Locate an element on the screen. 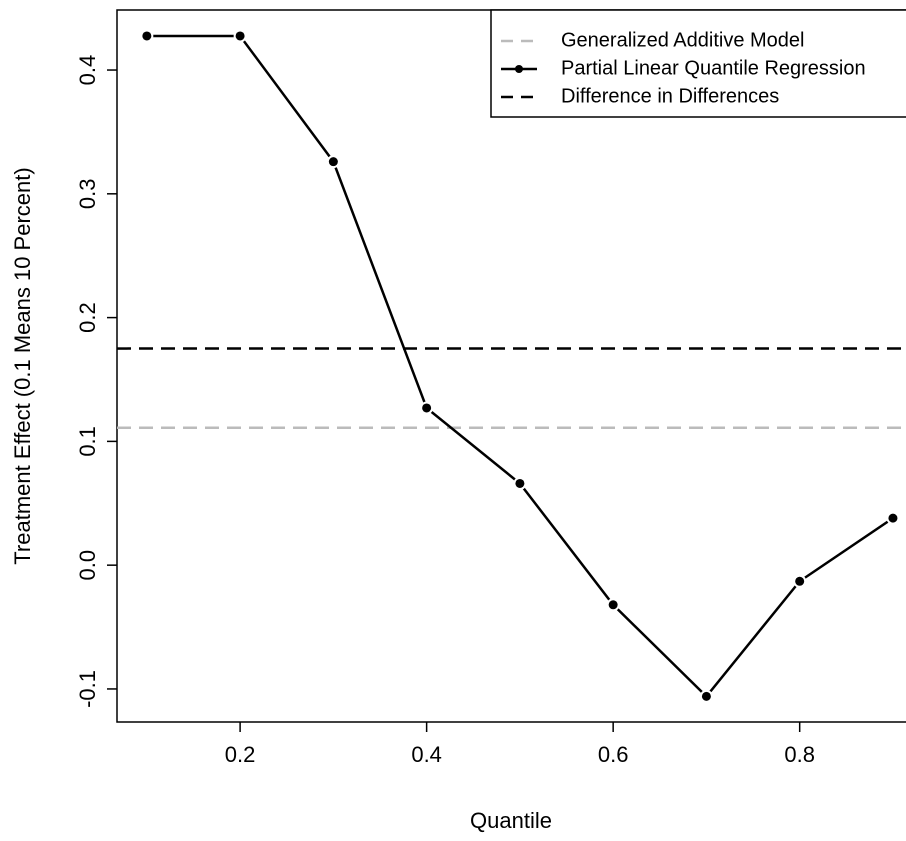 The image size is (906, 841). legend-box is located at coordinates (698, 63).